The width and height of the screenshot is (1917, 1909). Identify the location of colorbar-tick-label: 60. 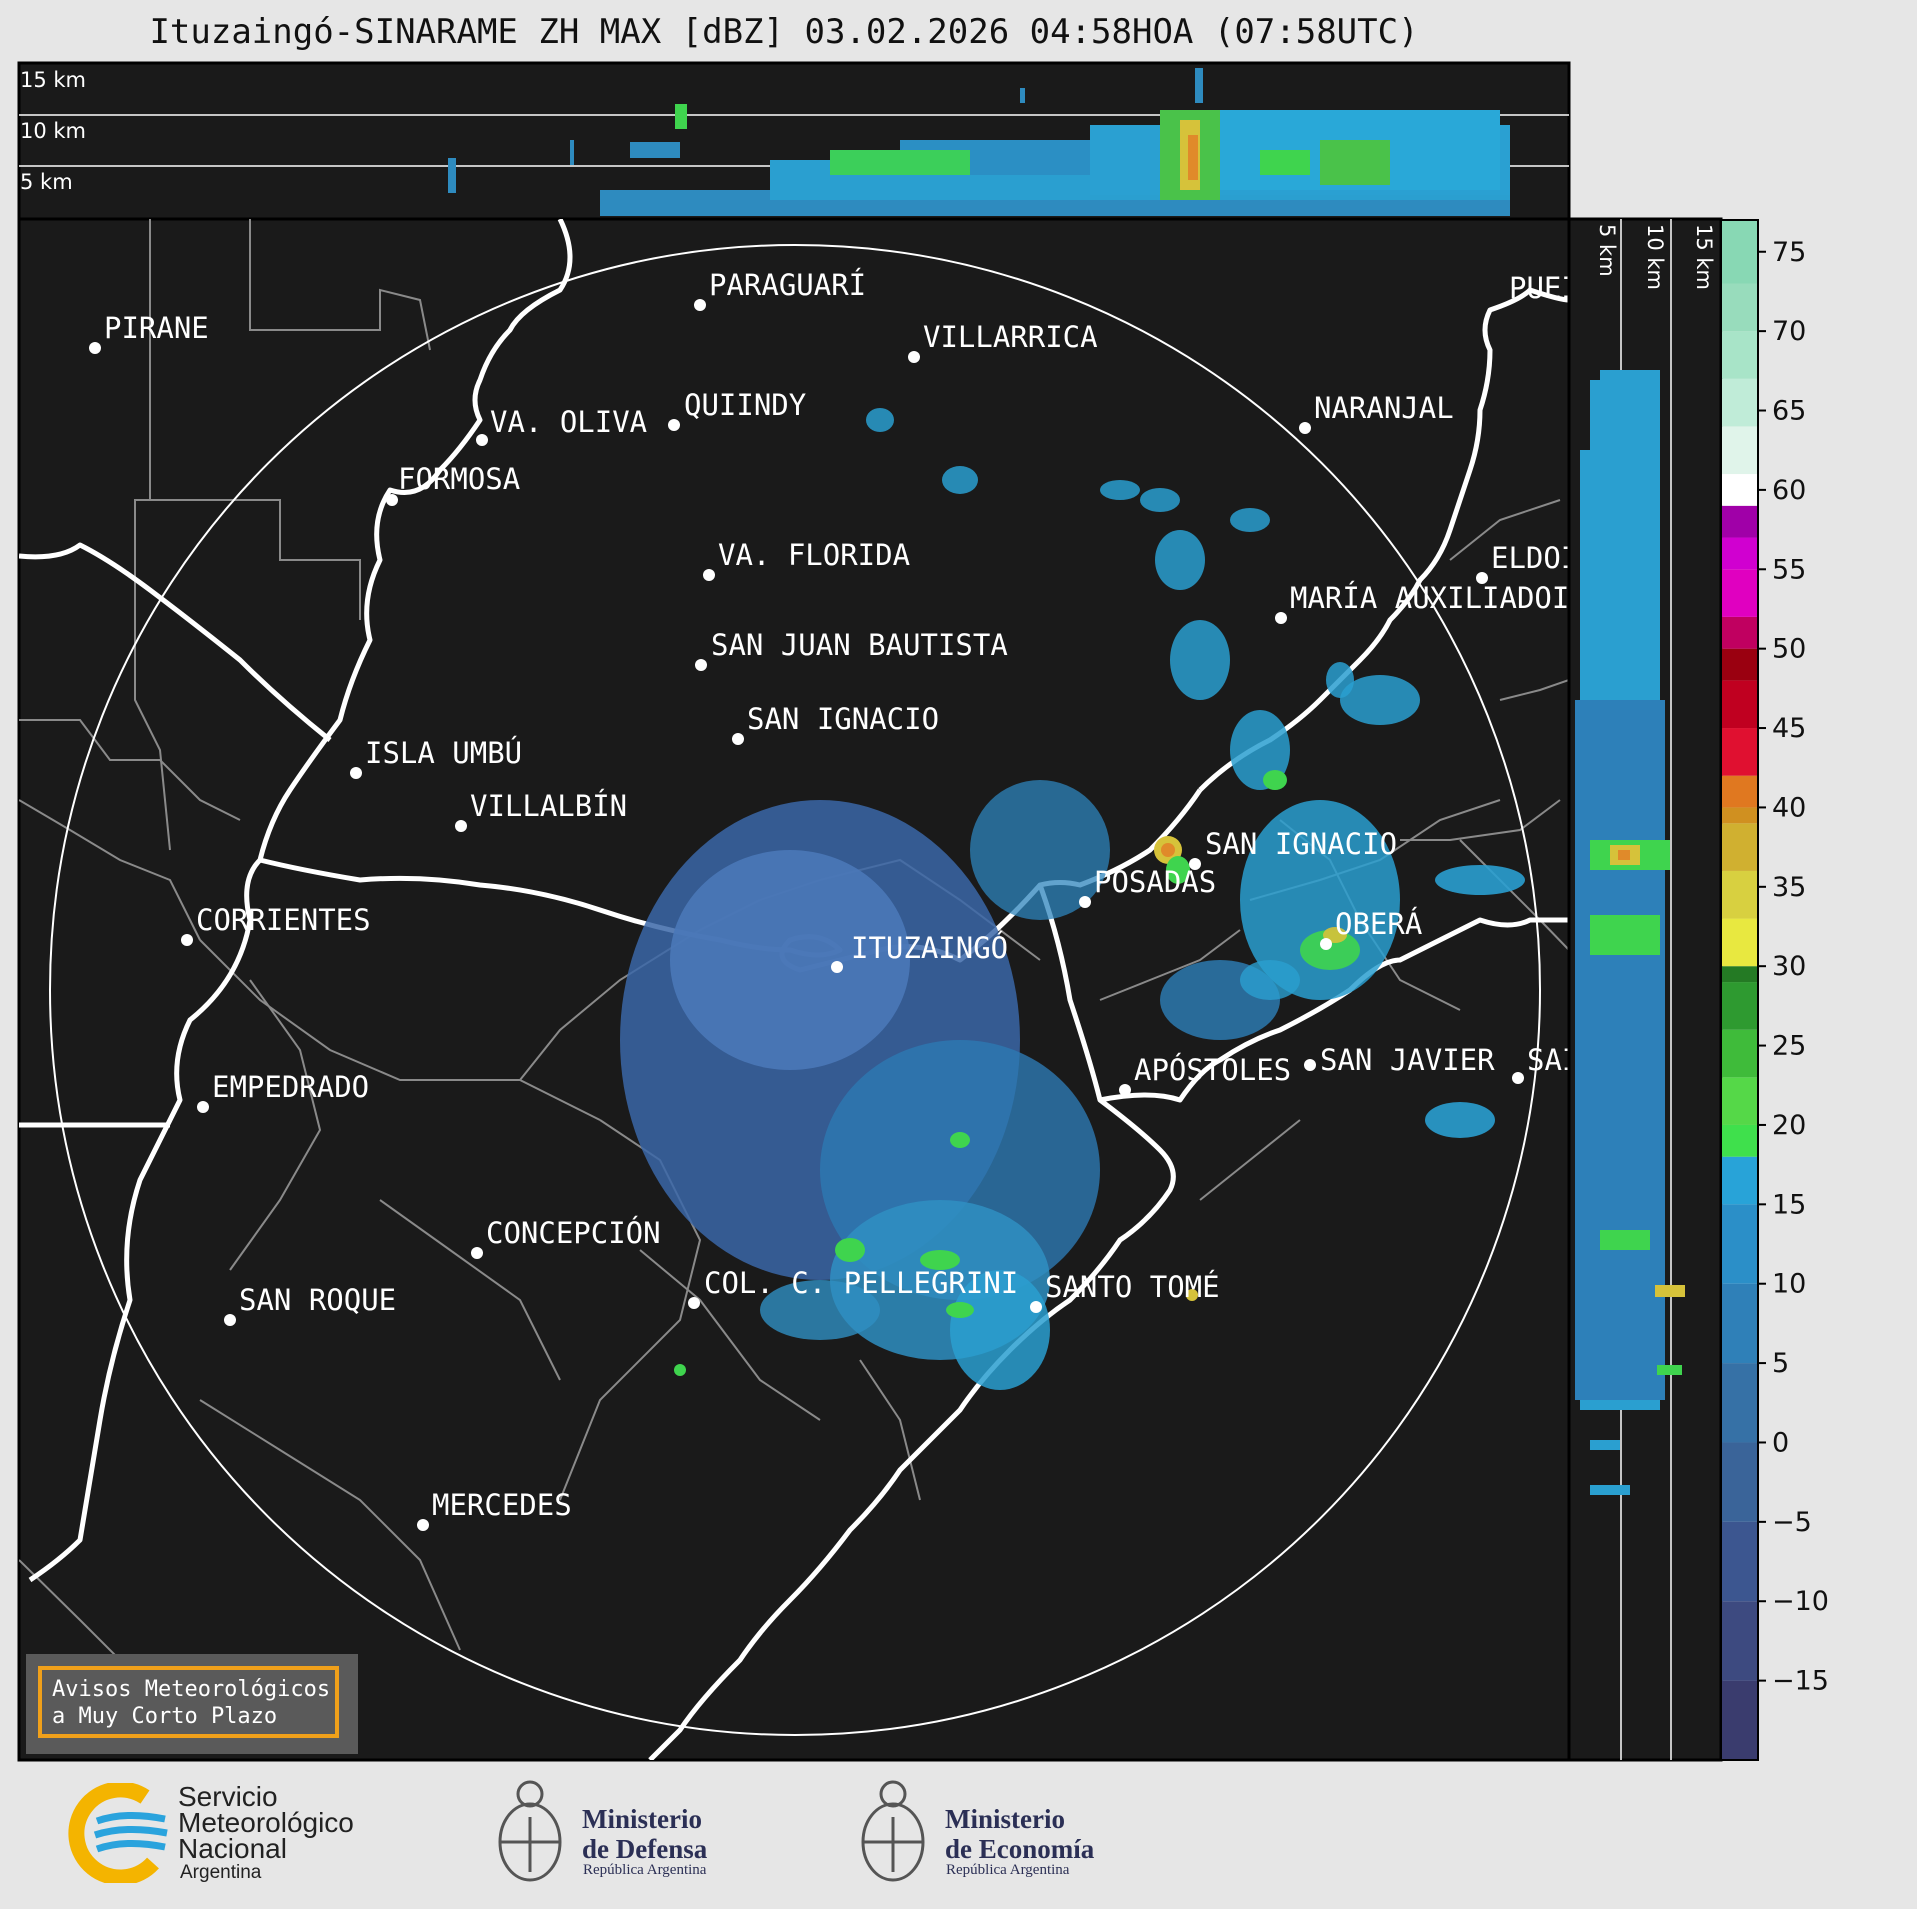
(1789, 490).